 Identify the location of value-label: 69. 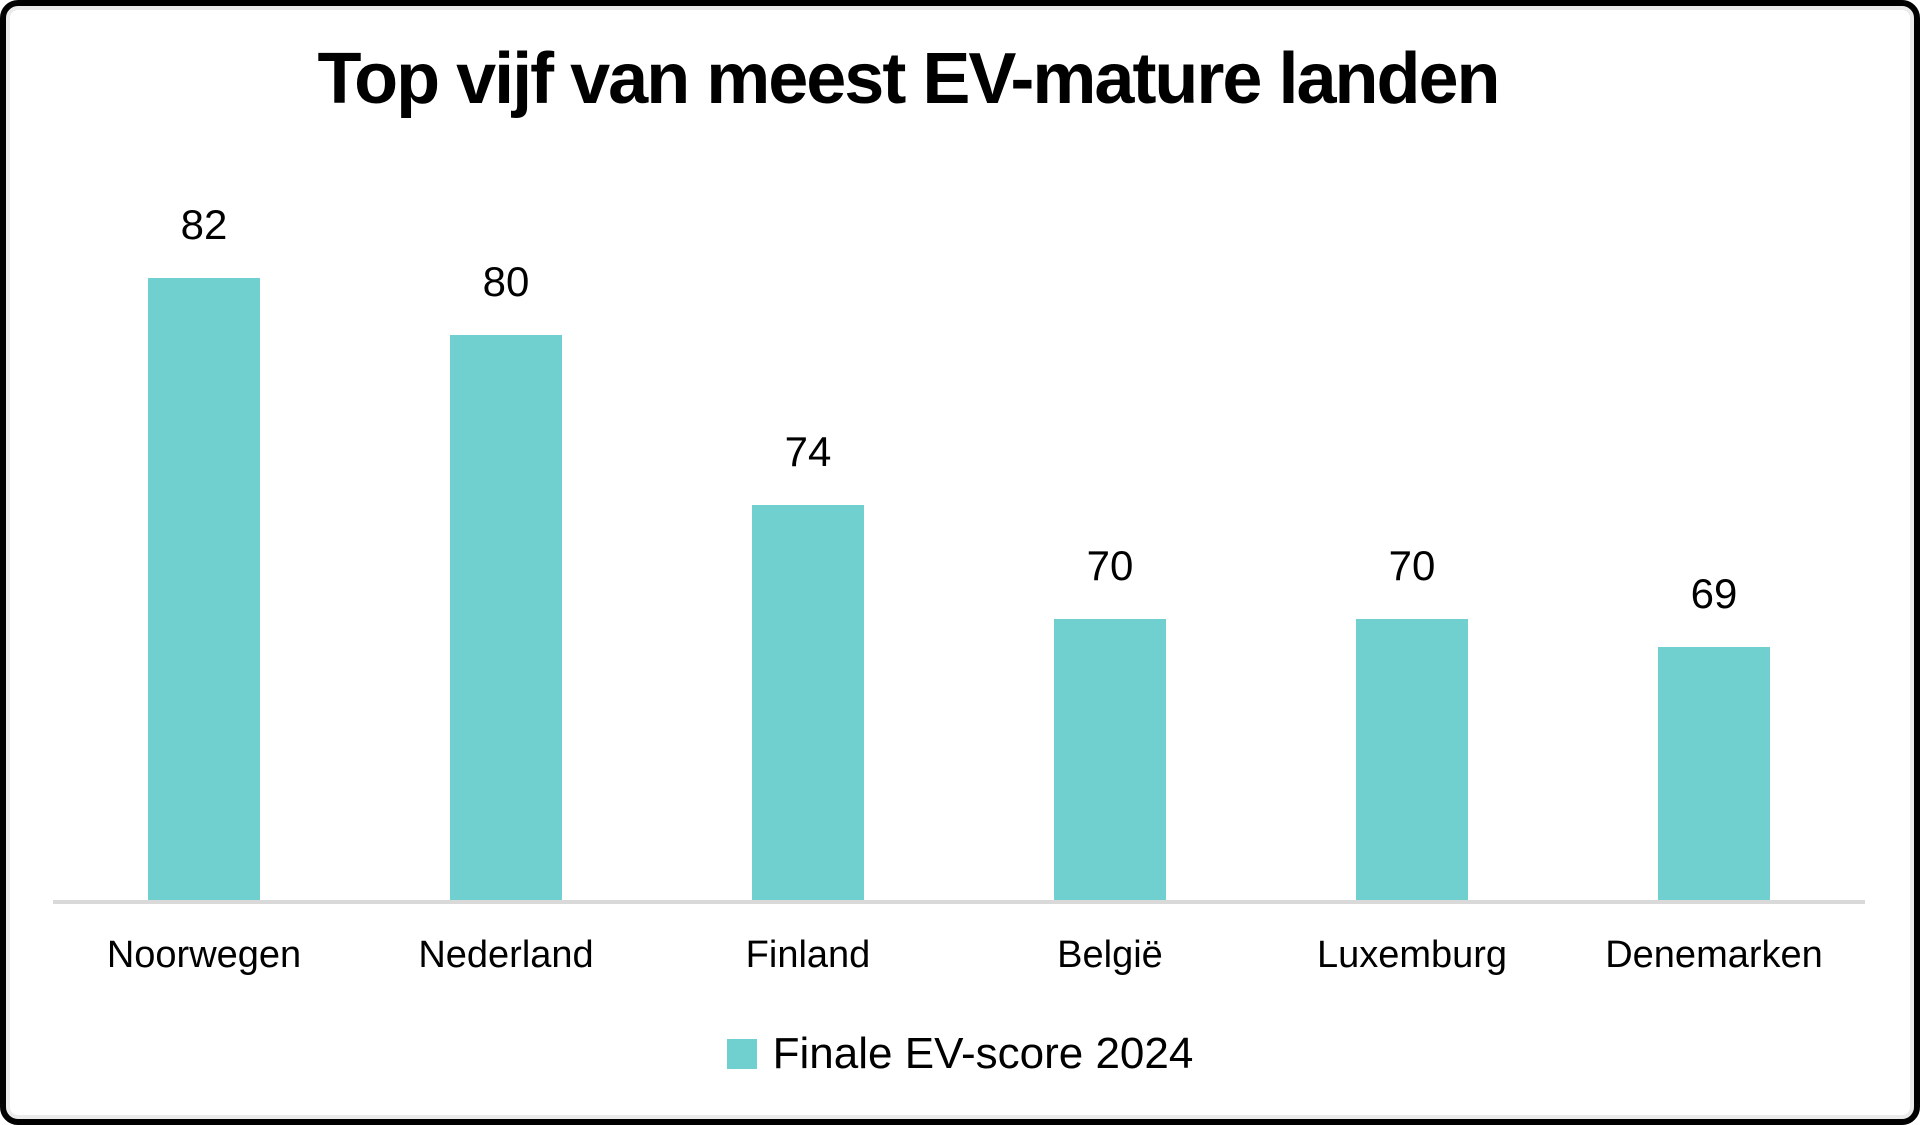
(1714, 593).